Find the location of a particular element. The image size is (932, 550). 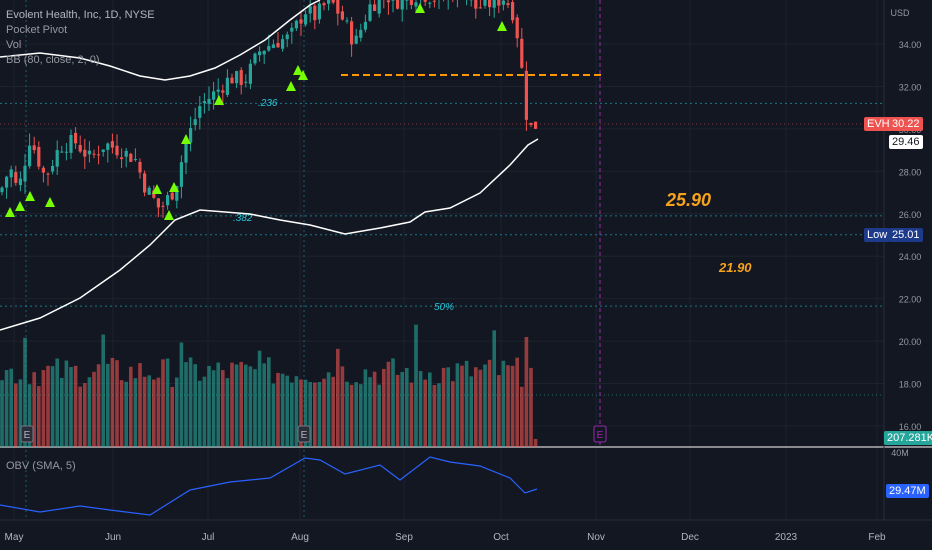

fib-236-label: .236 is located at coordinates (268, 103).